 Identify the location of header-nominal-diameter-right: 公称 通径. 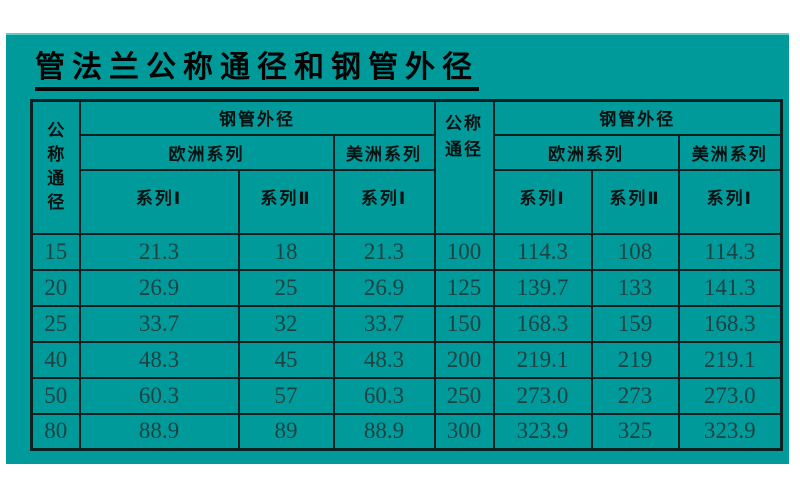
(464, 167).